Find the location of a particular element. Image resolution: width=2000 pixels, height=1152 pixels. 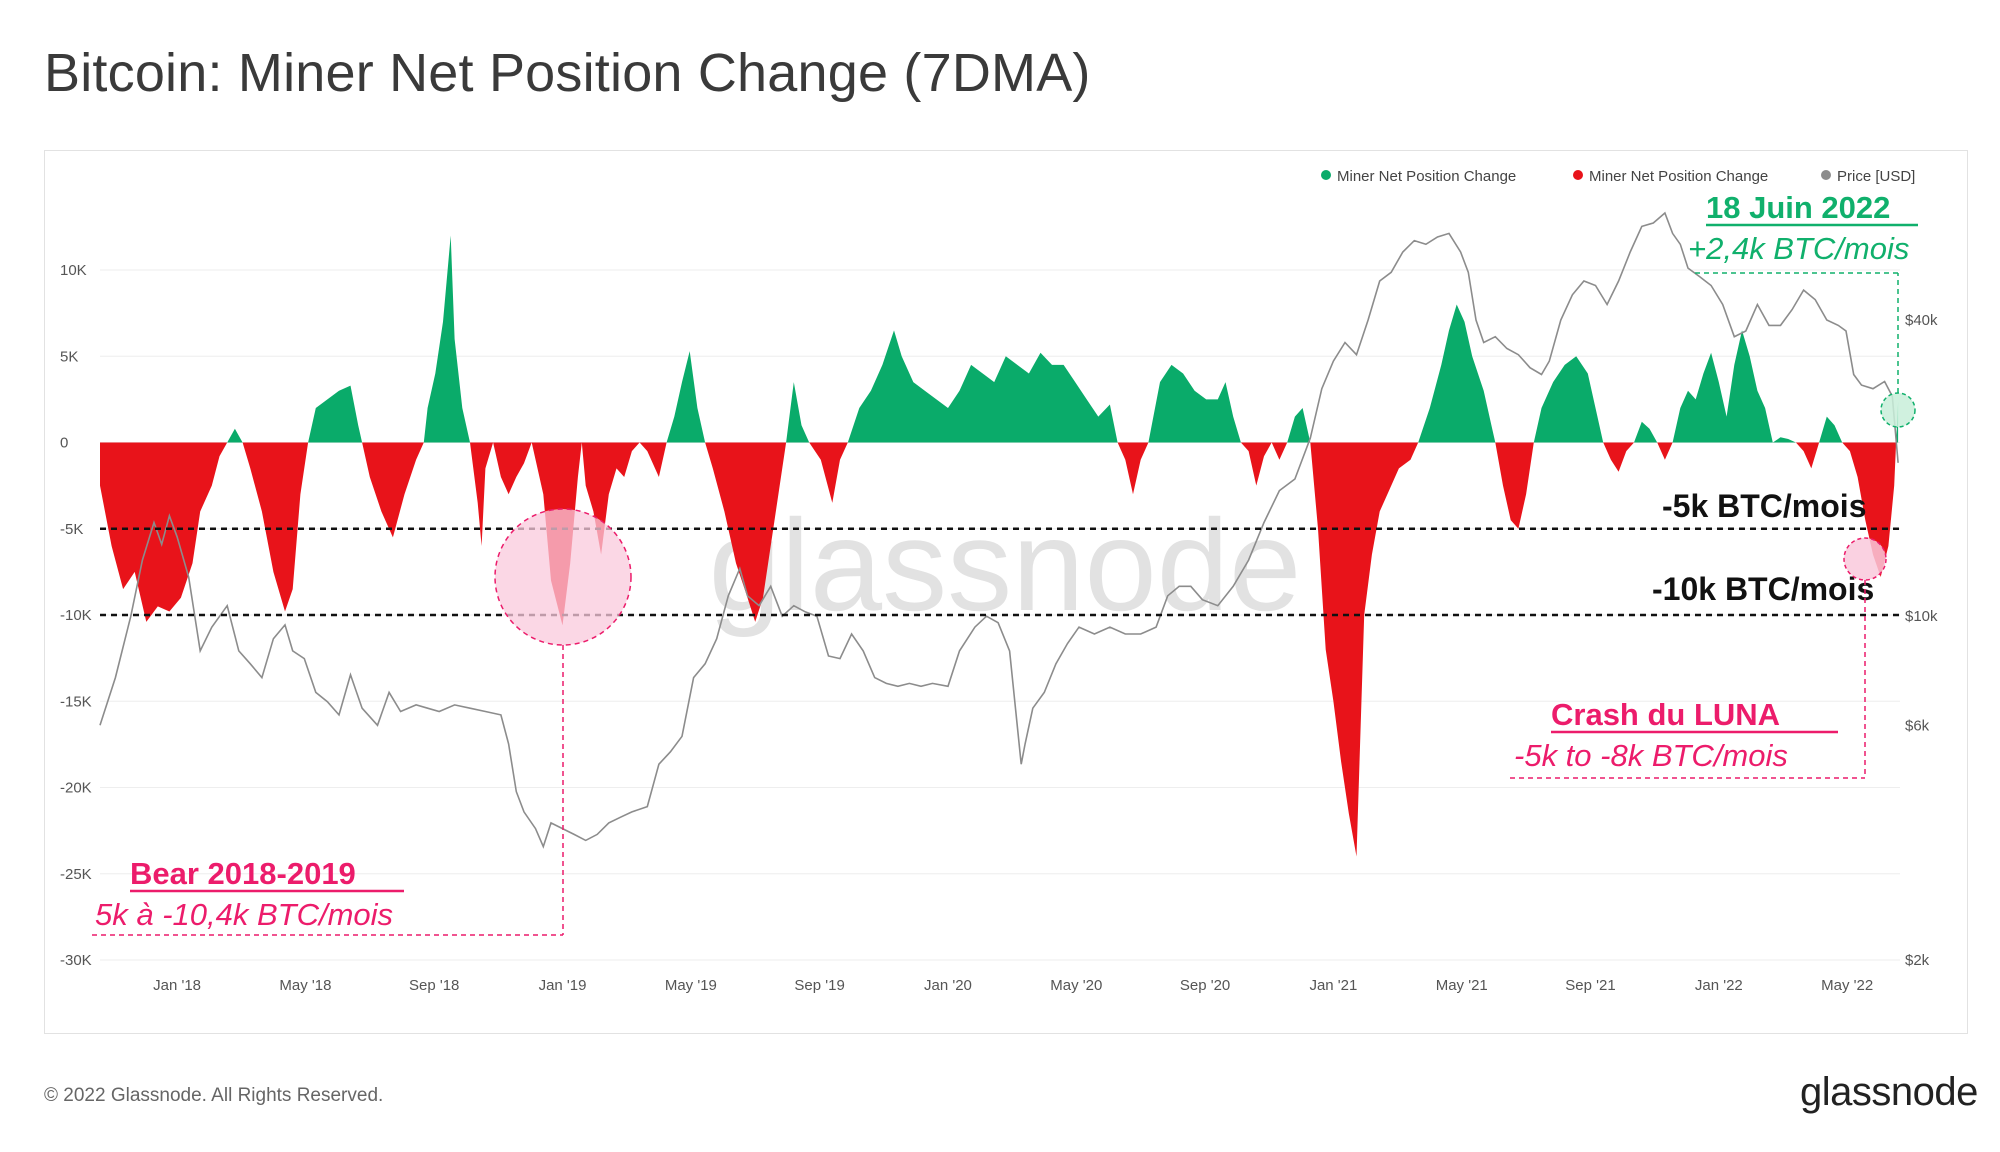

x-tick-label: Jan '18 is located at coordinates (177, 985).